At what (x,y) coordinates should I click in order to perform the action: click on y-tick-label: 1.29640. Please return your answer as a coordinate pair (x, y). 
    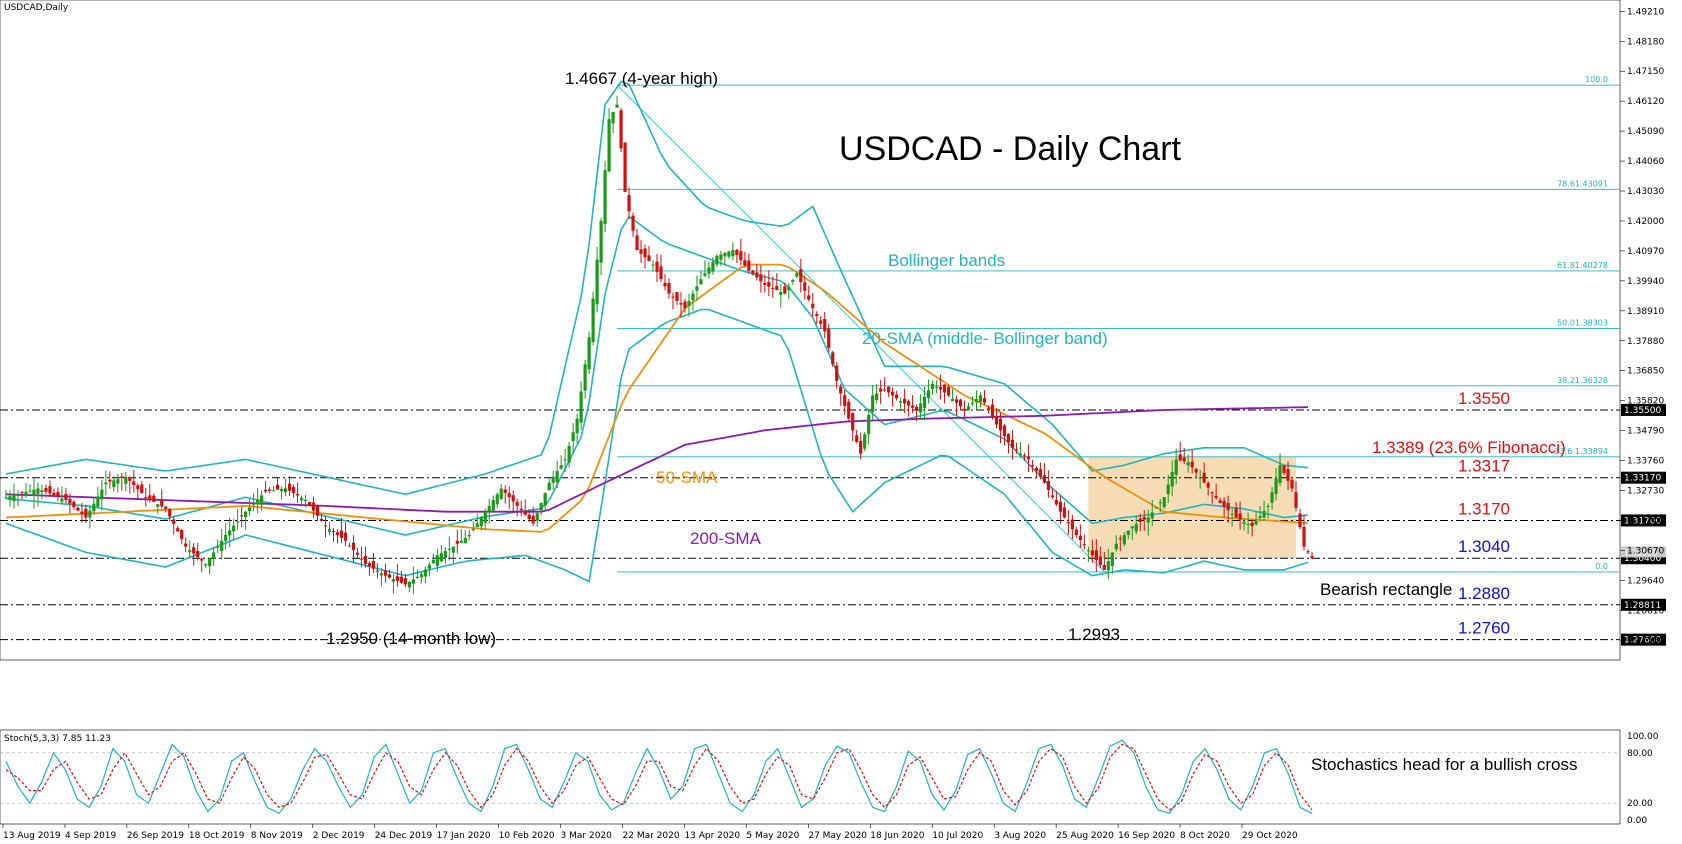
    Looking at the image, I should click on (1645, 581).